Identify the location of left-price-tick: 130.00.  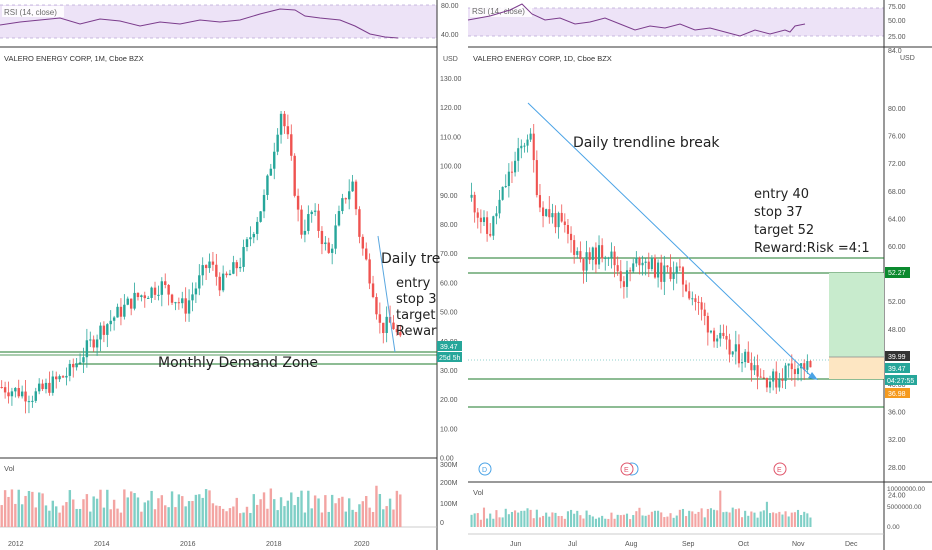
(451, 79).